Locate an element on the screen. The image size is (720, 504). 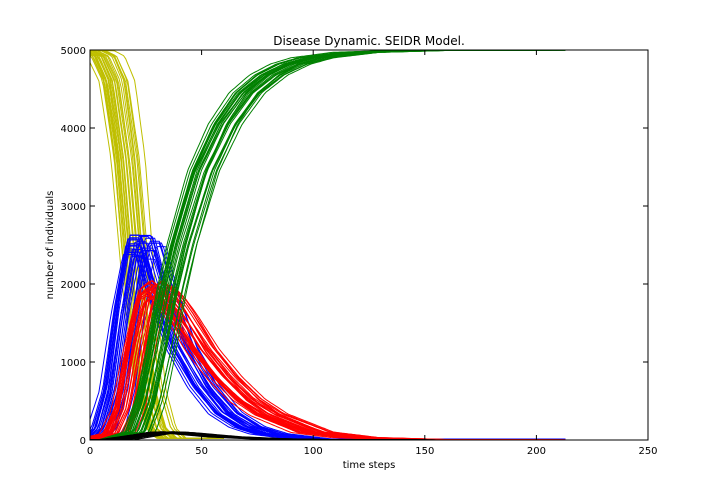
x-tick-label: 50 is located at coordinates (201, 451).